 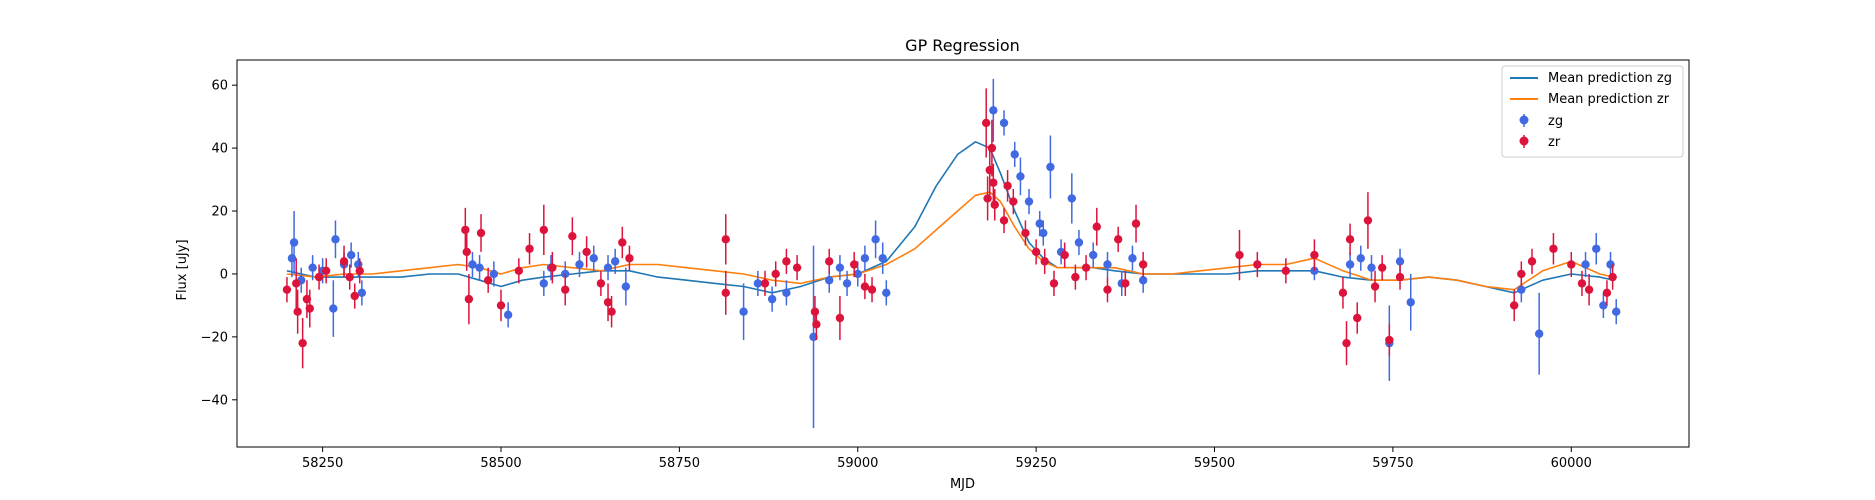 I want to click on mean-prediction-line-zr, so click(x=950, y=241).